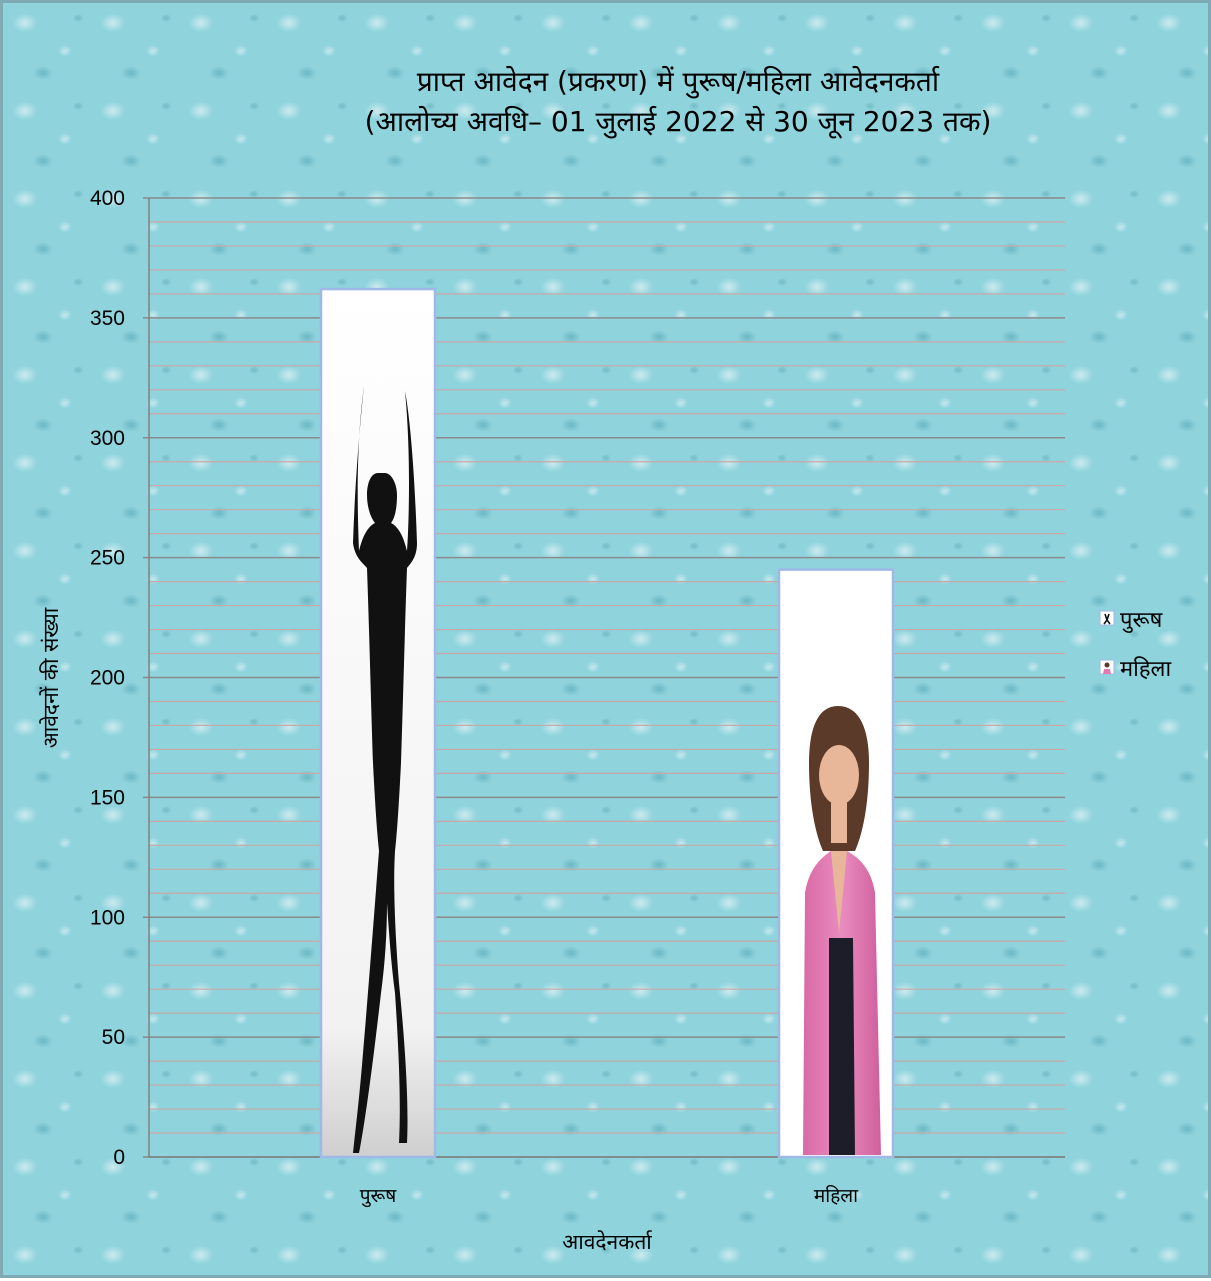  I want to click on woman-photo-icon, so click(842, 930).